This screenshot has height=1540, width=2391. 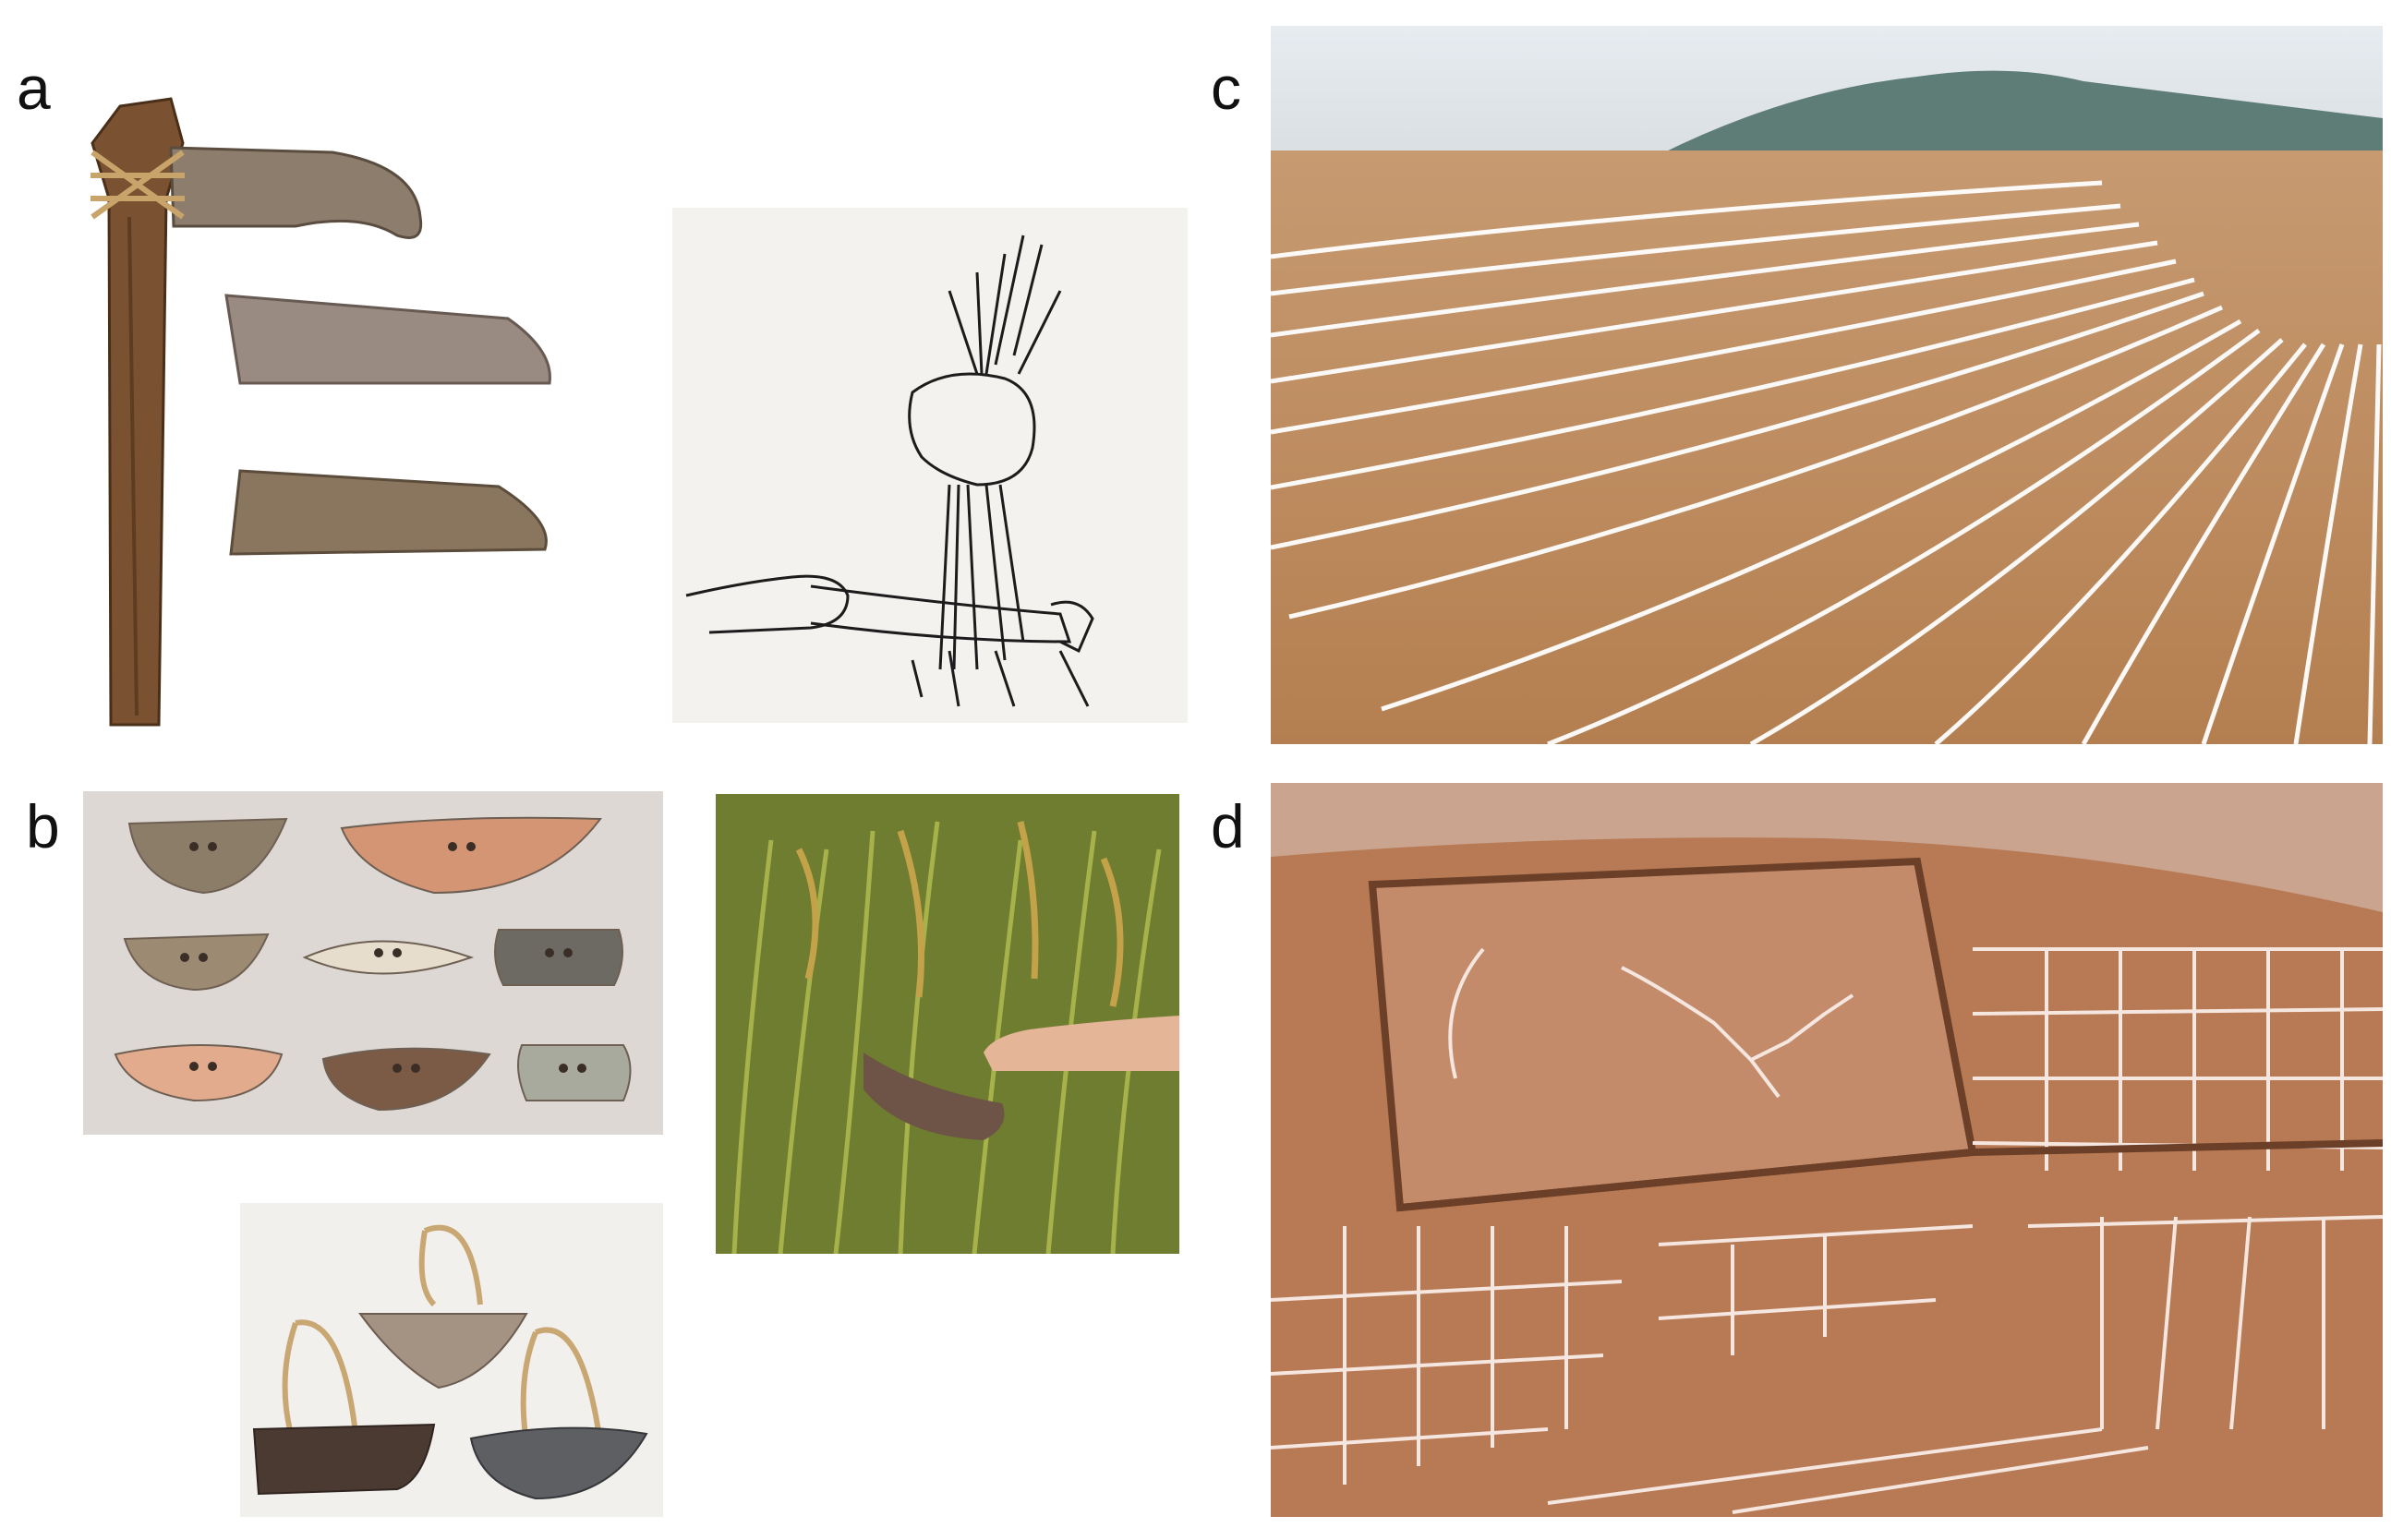 I want to click on stone-tools-photo, so click(x=323, y=411).